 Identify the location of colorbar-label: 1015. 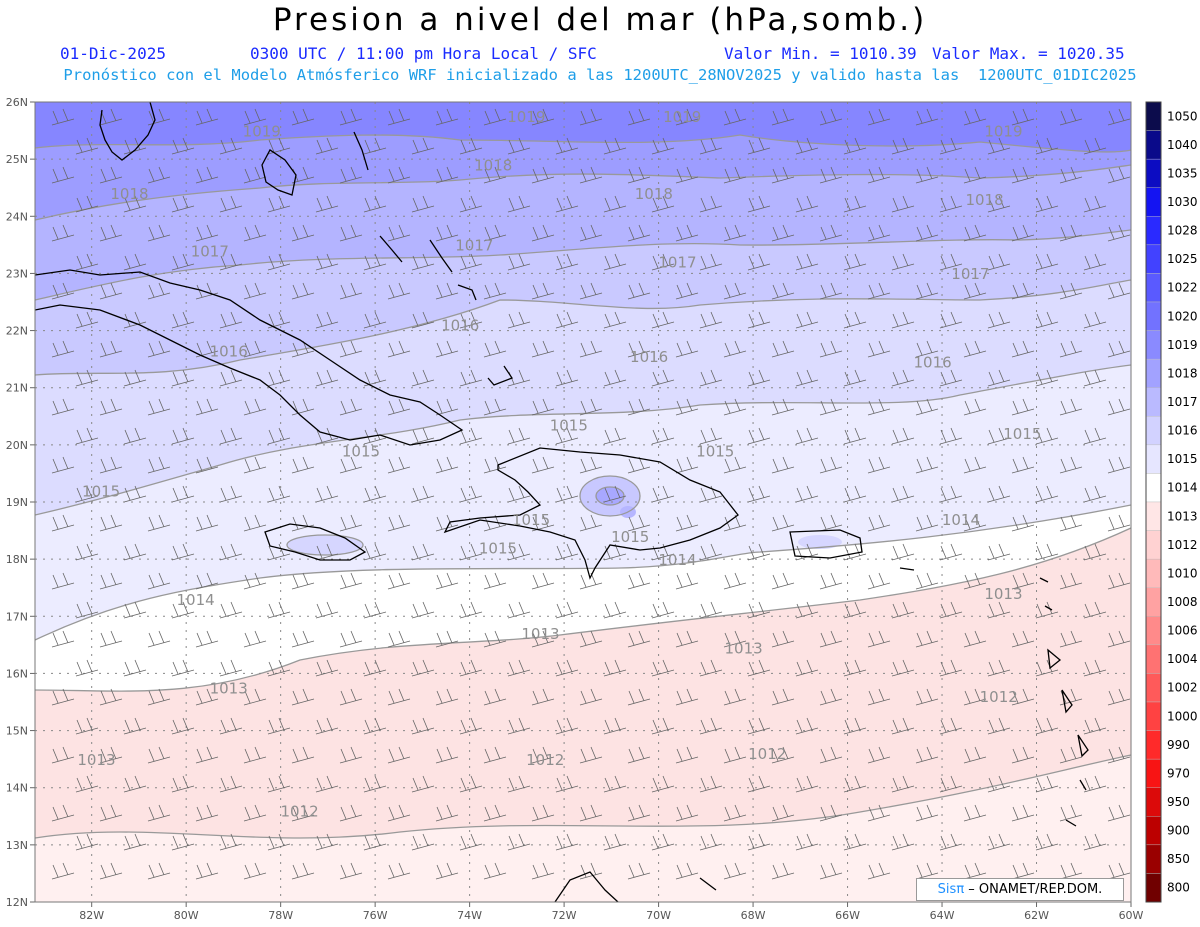
(1182, 459).